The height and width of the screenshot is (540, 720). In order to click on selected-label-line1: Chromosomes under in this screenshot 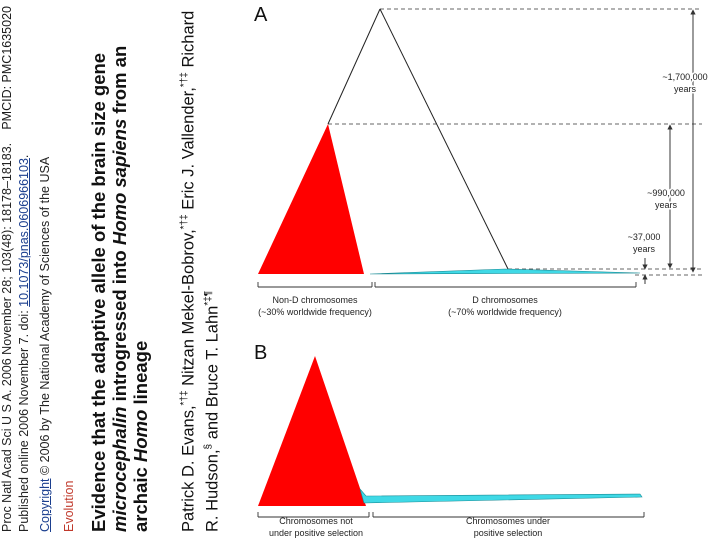, I will do `click(508, 521)`.